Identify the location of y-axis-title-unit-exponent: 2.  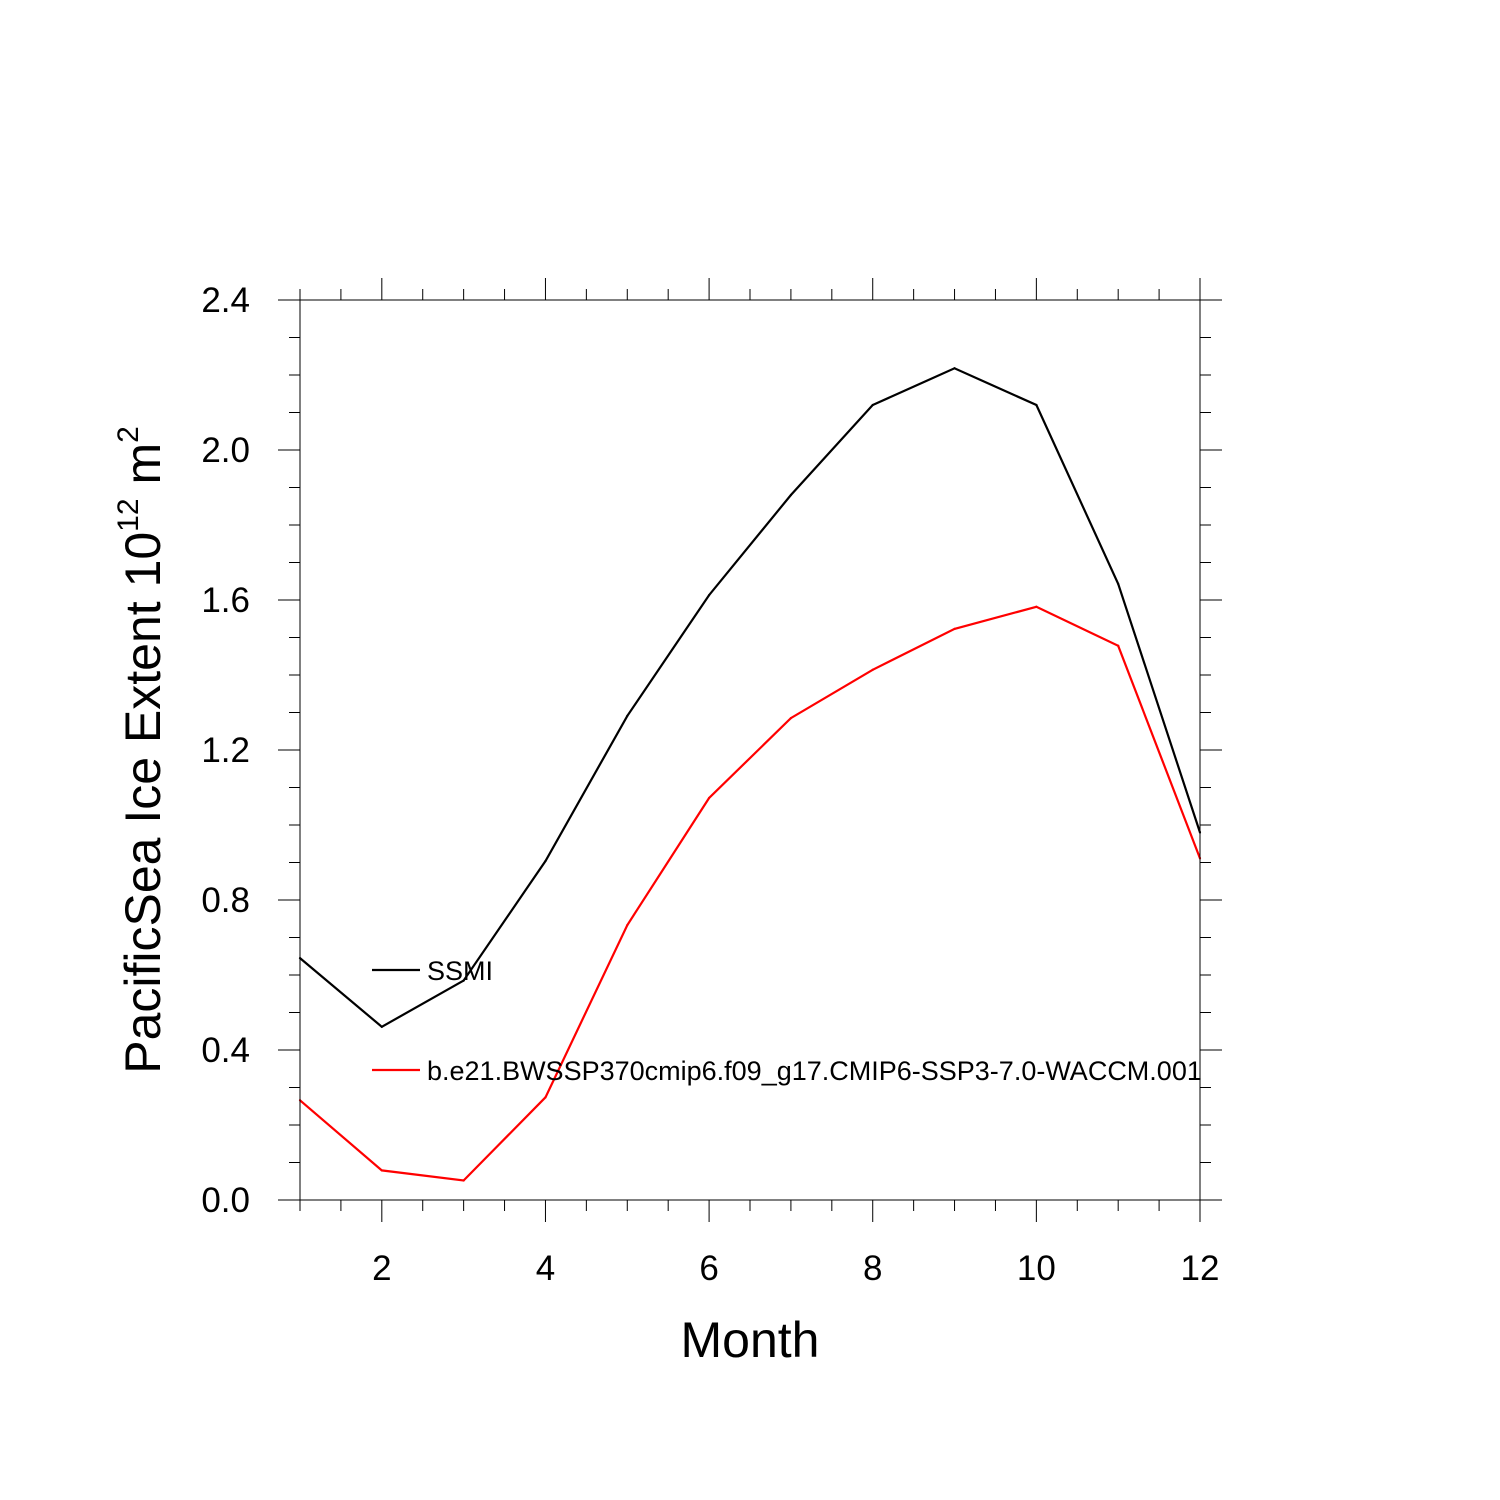
(128, 434).